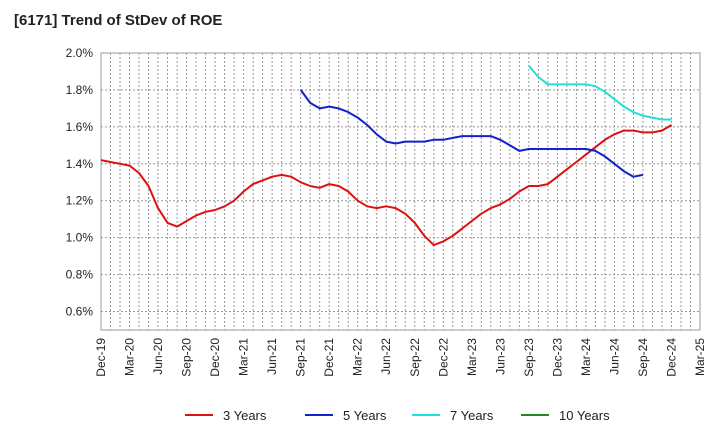  Describe the element at coordinates (80, 90) in the screenshot. I see `y-tick-label: 1.8%` at that location.